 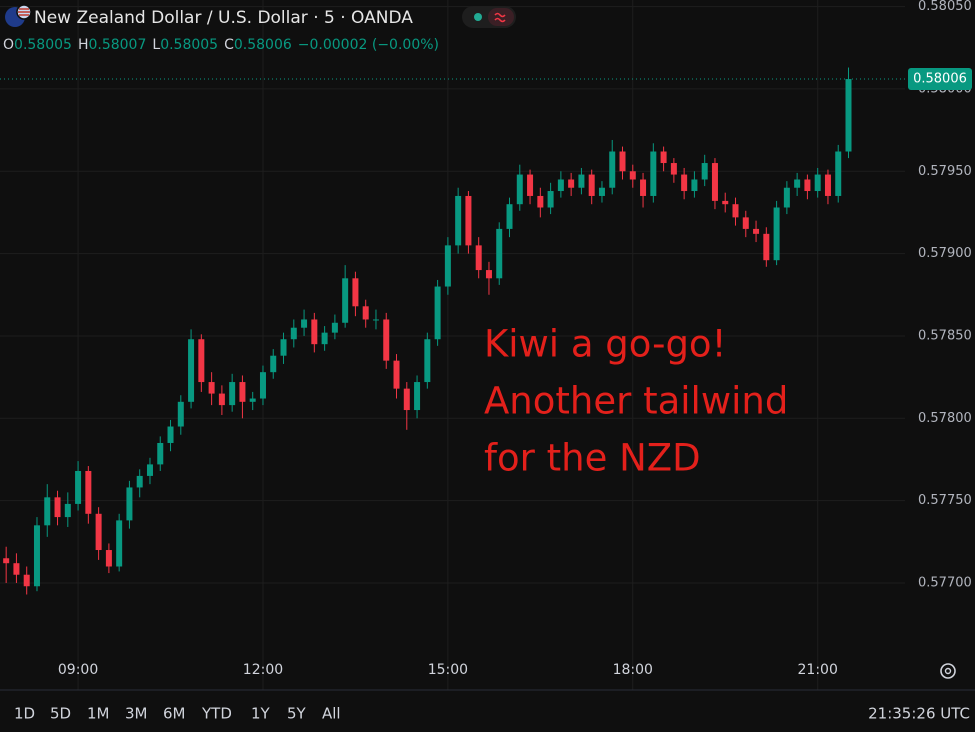 I want to click on timeframe-button: 6M, so click(x=174, y=714).